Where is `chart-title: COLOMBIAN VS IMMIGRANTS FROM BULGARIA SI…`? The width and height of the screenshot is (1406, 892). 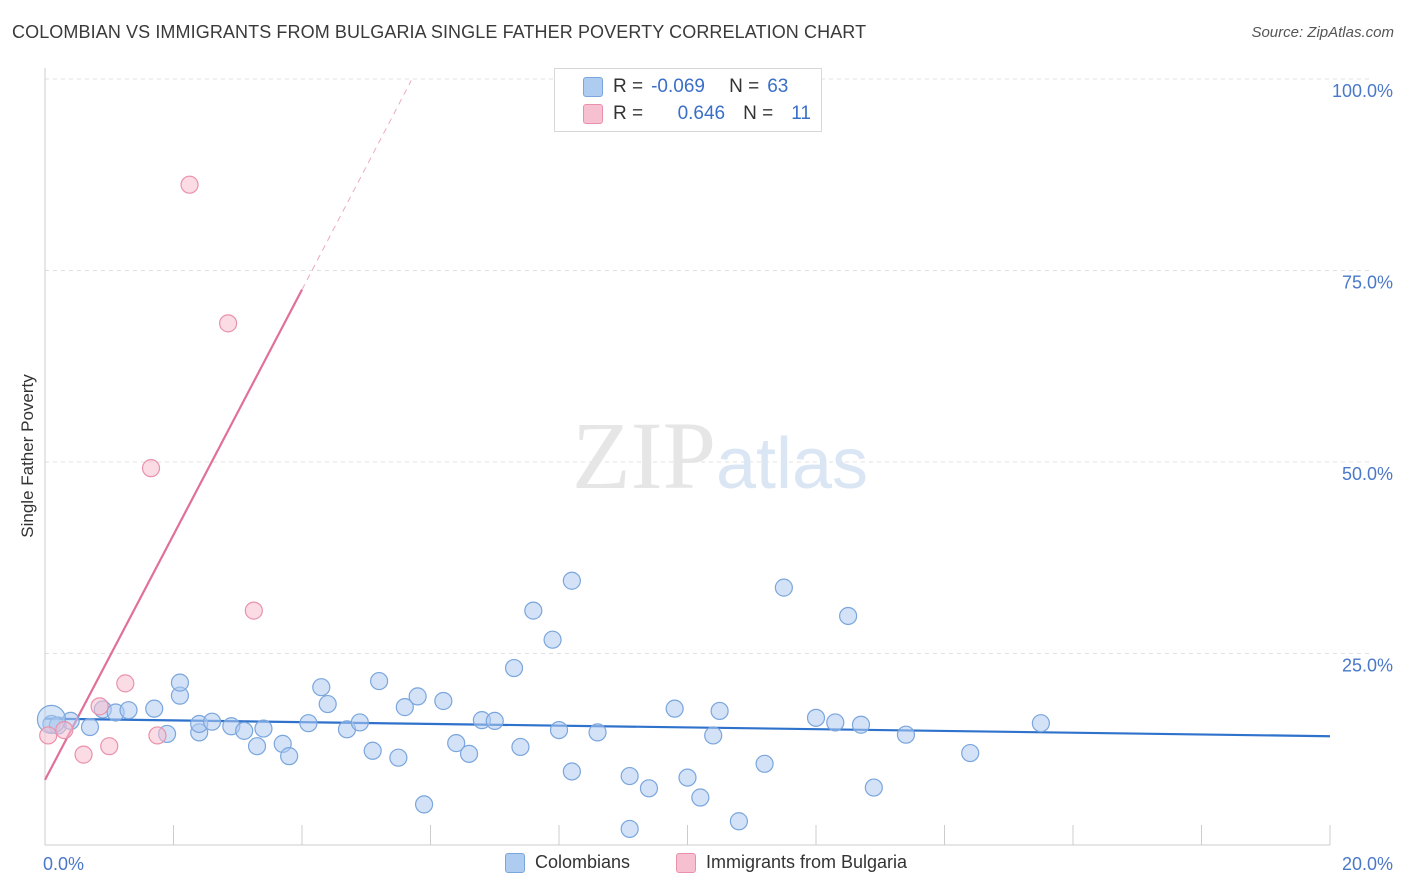
chart-title: COLOMBIAN VS IMMIGRANTS FROM BULGARIA SI… is located at coordinates (439, 32).